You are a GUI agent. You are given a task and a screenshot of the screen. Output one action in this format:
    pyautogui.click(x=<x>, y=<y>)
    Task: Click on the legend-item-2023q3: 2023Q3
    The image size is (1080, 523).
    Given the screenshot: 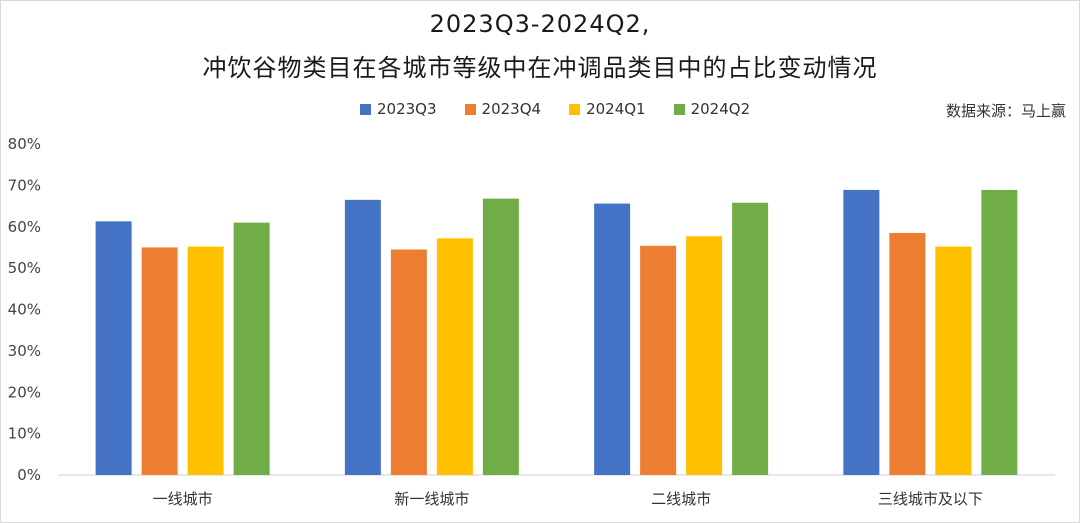 What is the action you would take?
    pyautogui.click(x=398, y=109)
    